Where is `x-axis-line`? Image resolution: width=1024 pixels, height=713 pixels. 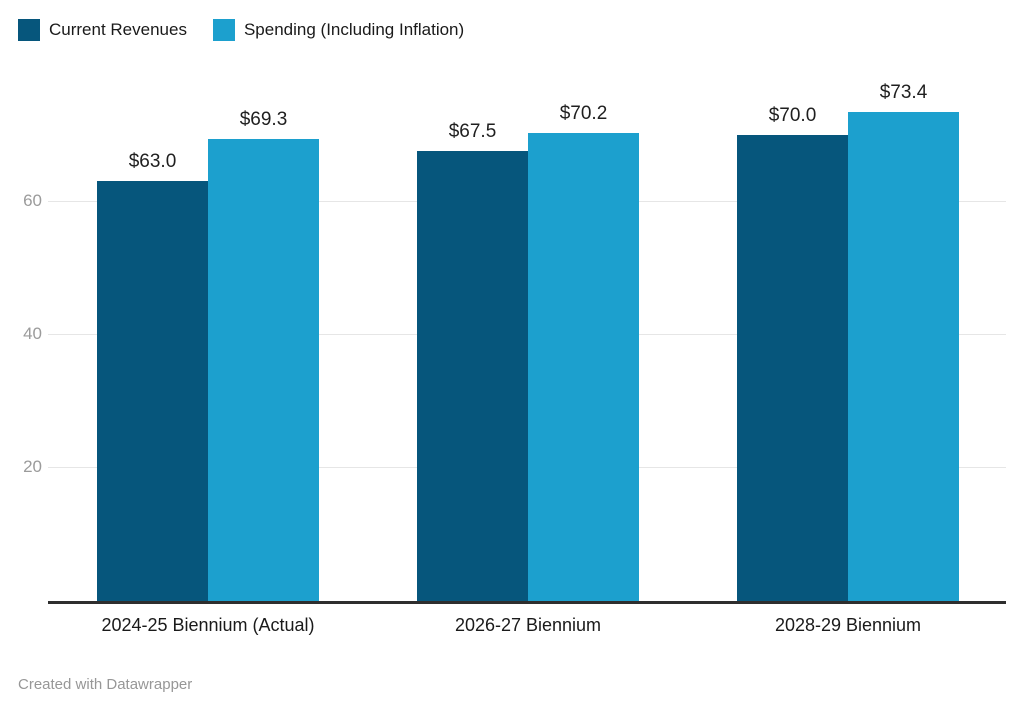 x-axis-line is located at coordinates (527, 602).